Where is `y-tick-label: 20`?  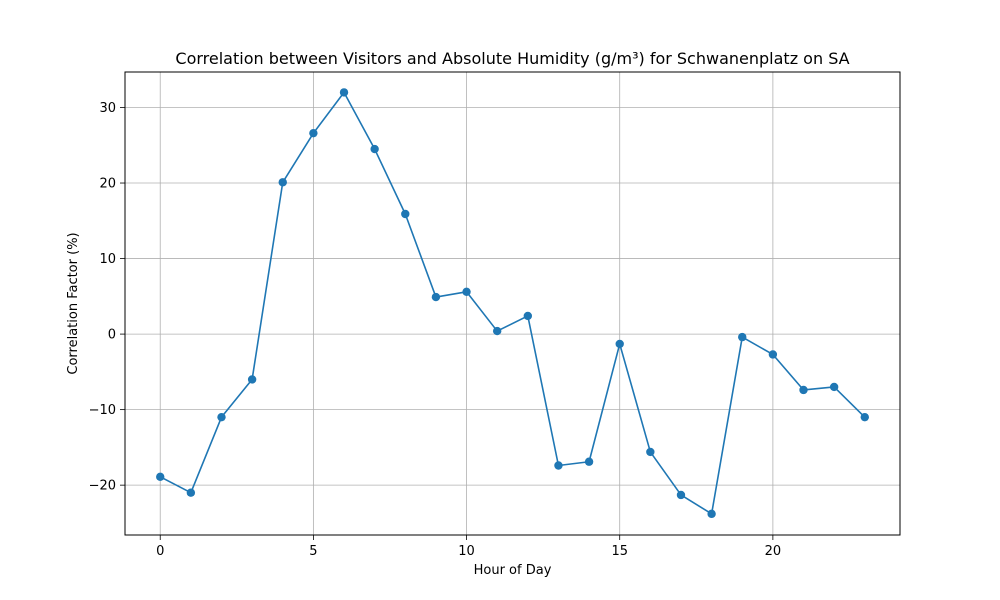
y-tick-label: 20 is located at coordinates (107, 184).